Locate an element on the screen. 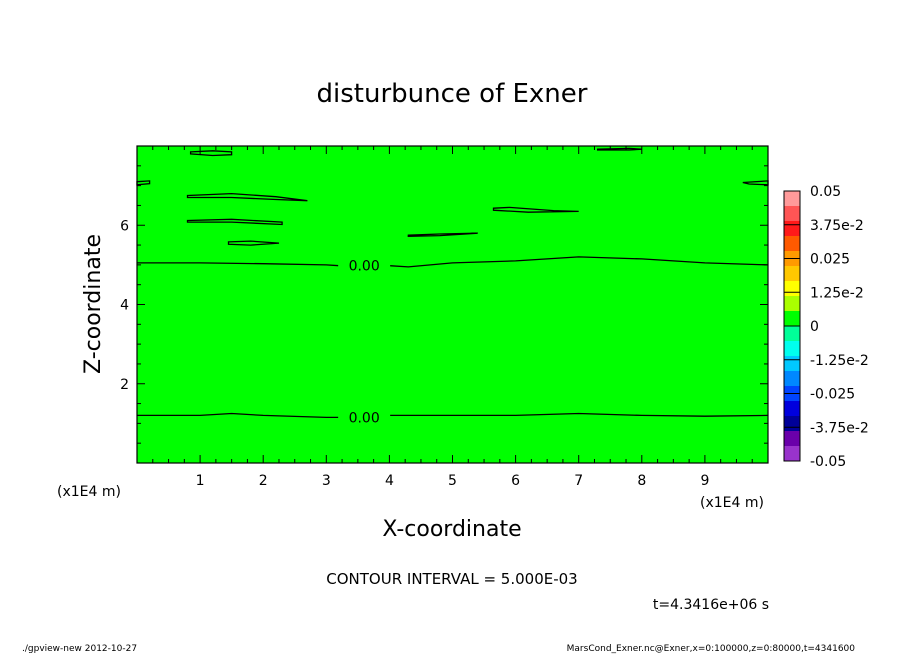 The height and width of the screenshot is (654, 904). colorbar-label: 0.05 is located at coordinates (825, 192).